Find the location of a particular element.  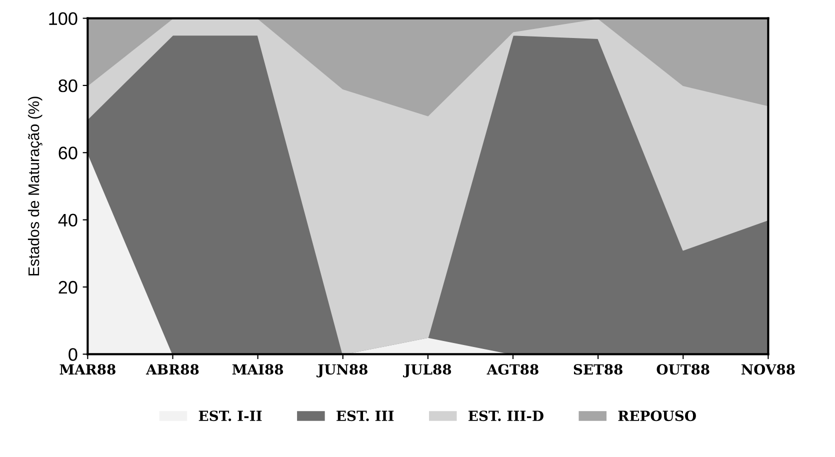

x-tick-label: OUT88 is located at coordinates (683, 369).